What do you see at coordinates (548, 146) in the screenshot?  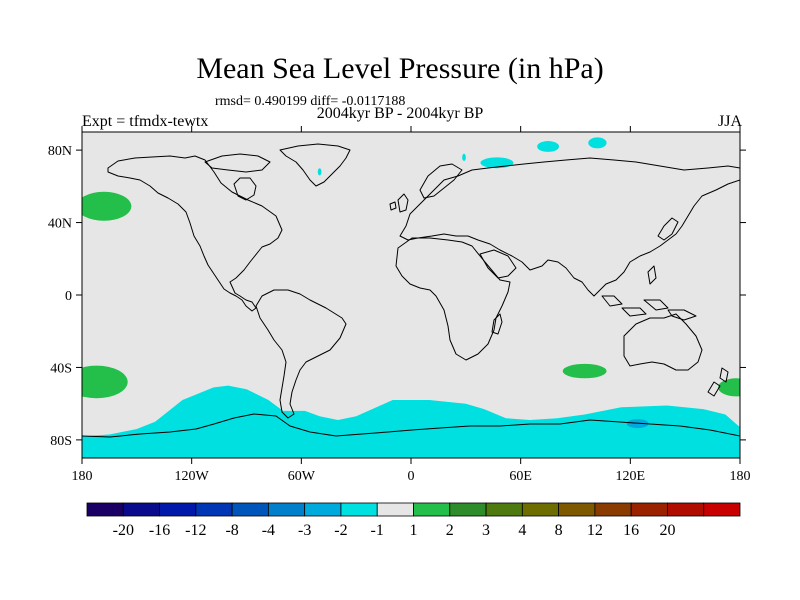 I see `anomaly-region-kara-negative` at bounding box center [548, 146].